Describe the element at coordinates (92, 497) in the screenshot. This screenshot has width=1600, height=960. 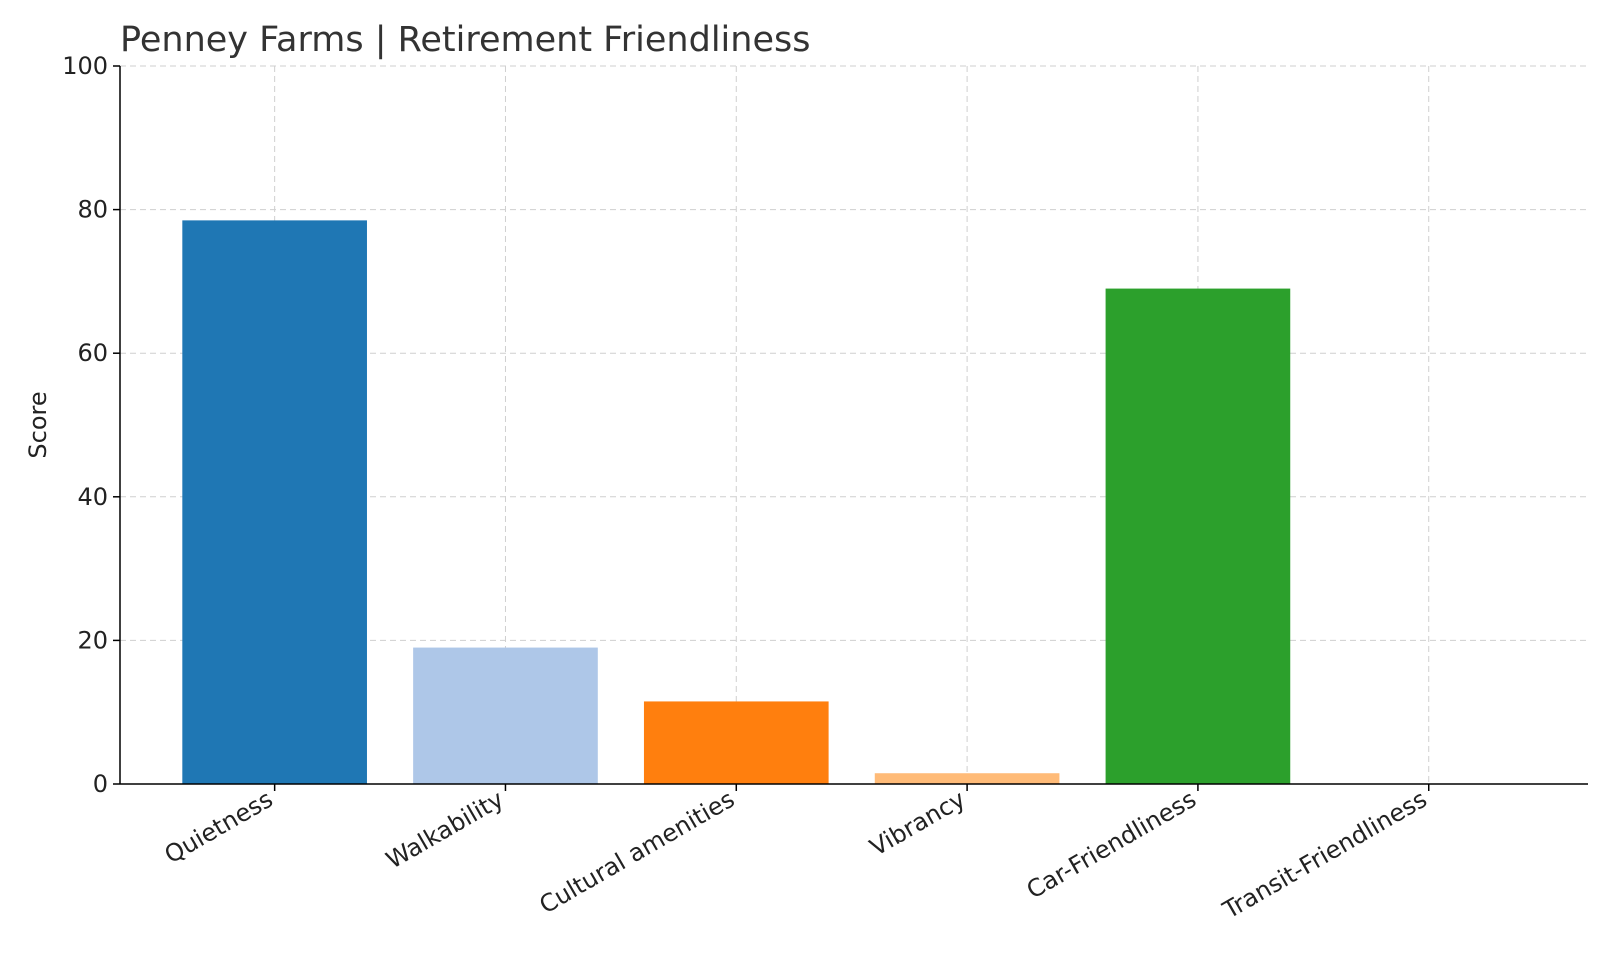
I see `y-tick-label: 40` at that location.